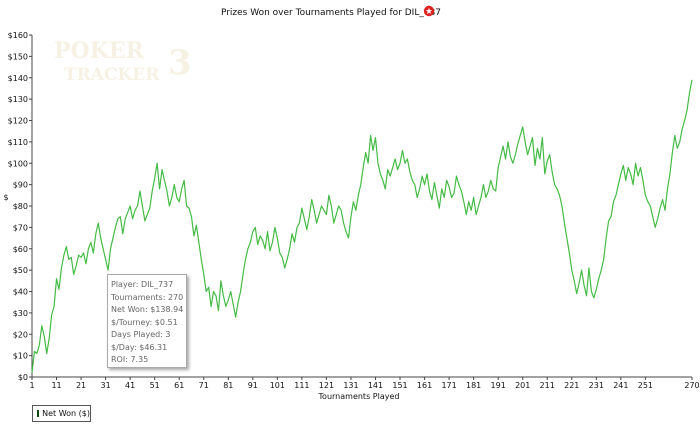 The width and height of the screenshot is (700, 435). What do you see at coordinates (130, 359) in the screenshot?
I see `stat-roi: ROI: 7.35` at bounding box center [130, 359].